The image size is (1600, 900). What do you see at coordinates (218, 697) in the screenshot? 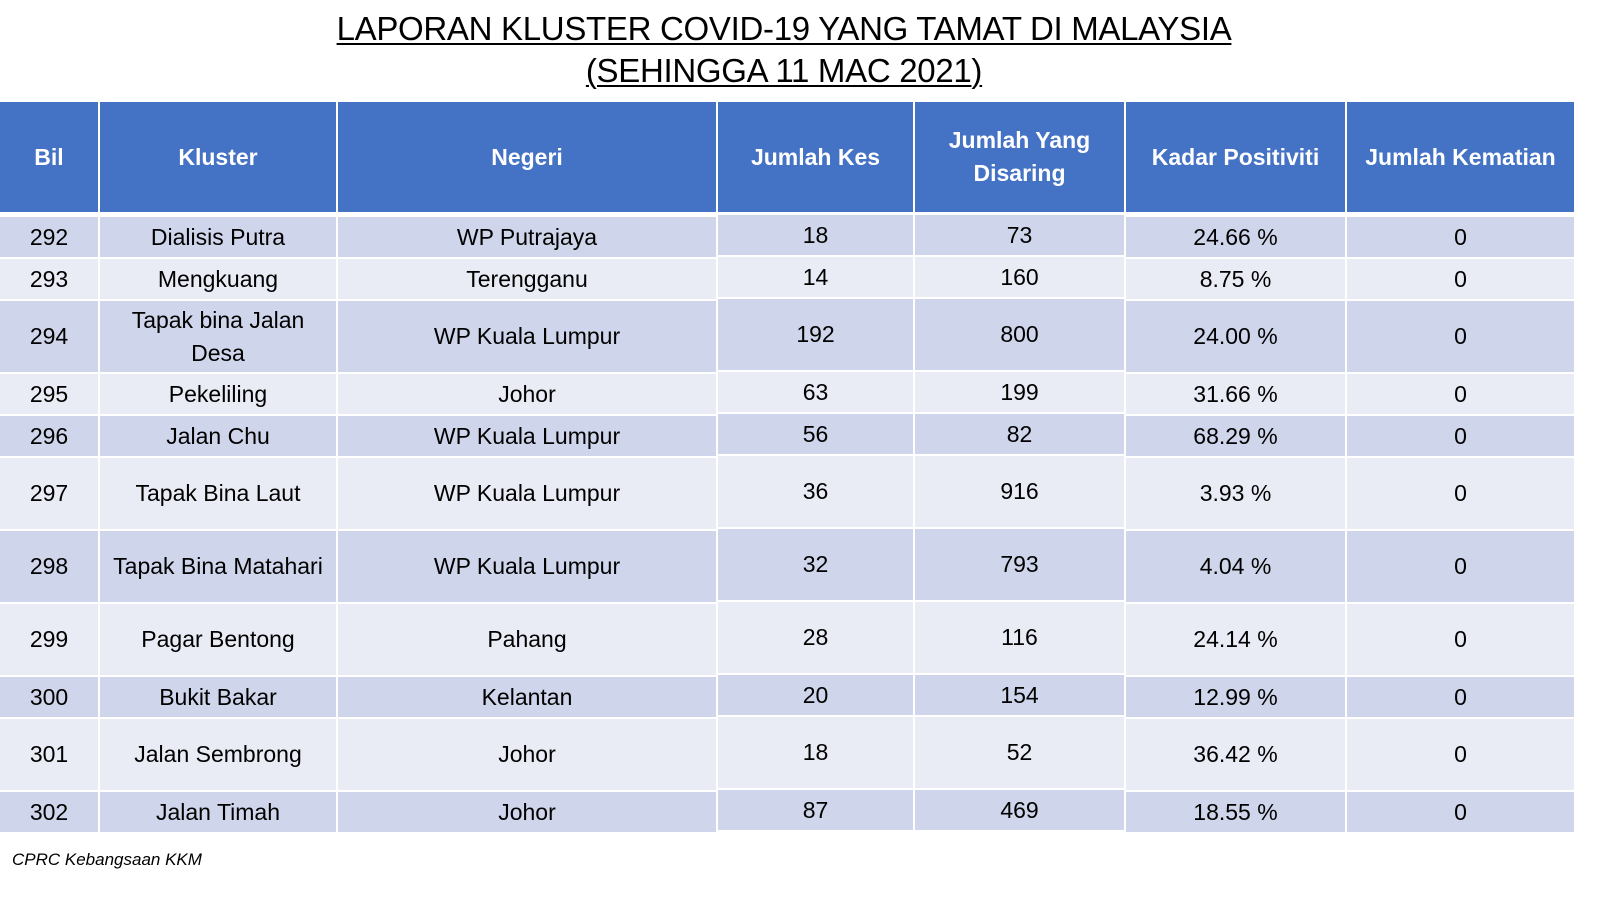
I see `cell-kluster: Bukit Bakar` at bounding box center [218, 697].